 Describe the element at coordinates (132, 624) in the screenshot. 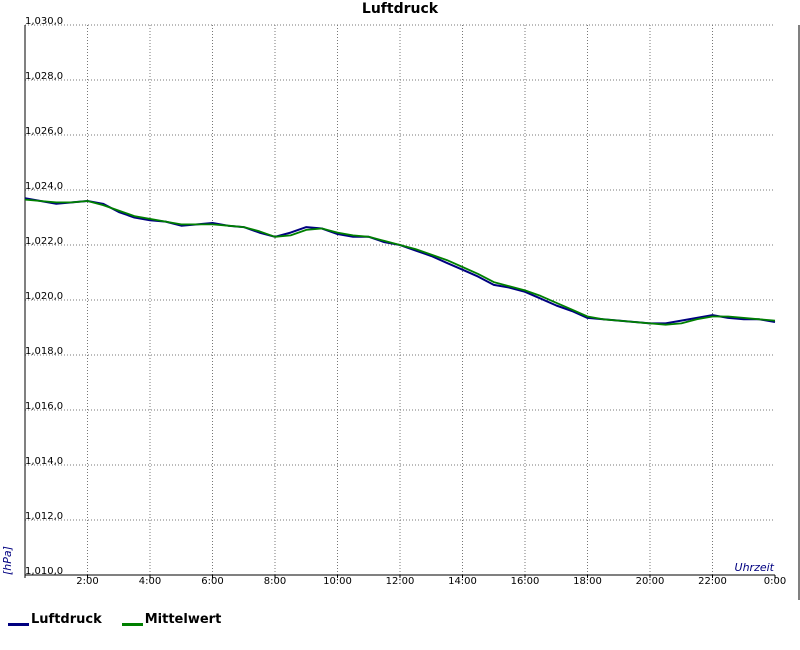

I see `legend-swatch-mittelwert` at that location.